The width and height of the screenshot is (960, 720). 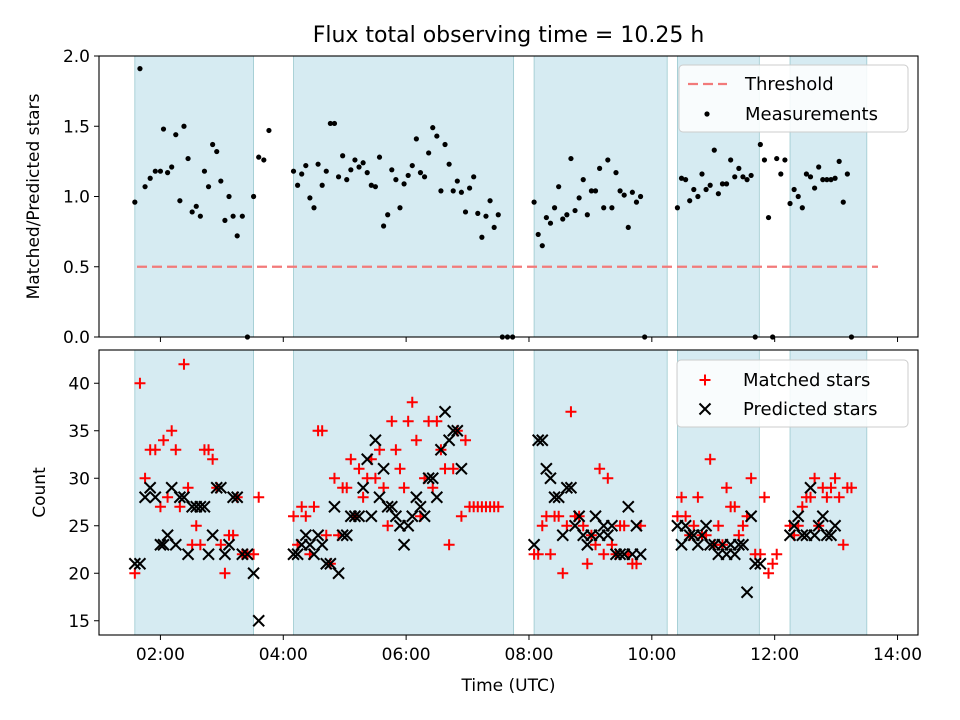 What do you see at coordinates (79, 527) in the screenshot?
I see `y-tick-label: 25` at bounding box center [79, 527].